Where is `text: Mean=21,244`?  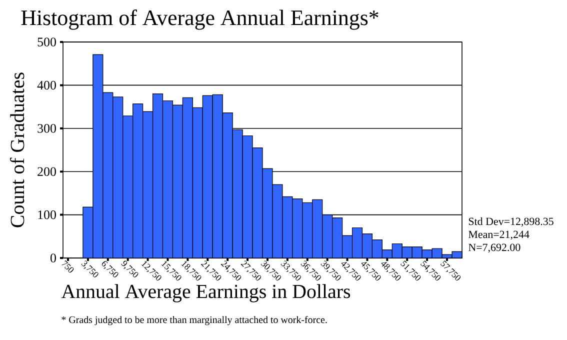 text: Mean=21,244 is located at coordinates (499, 235).